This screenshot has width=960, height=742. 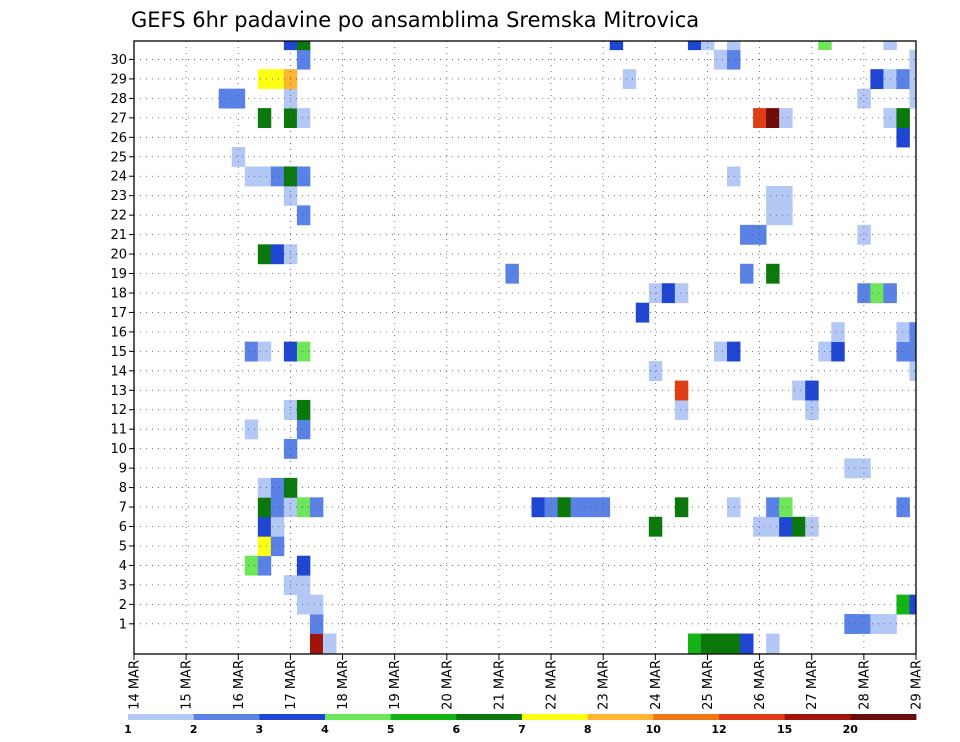 I want to click on y-tick-label: 7, so click(x=123, y=508).